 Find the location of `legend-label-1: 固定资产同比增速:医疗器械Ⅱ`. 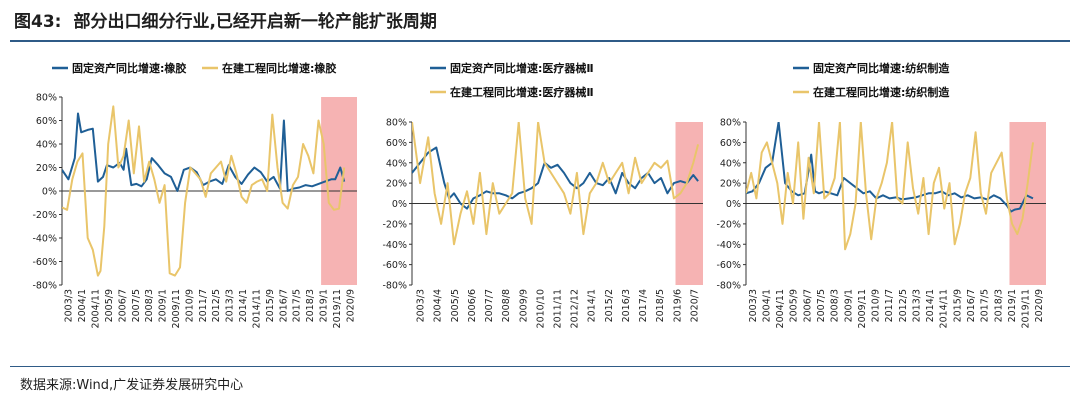

legend-label-1: 固定资产同比增速:医疗器械Ⅱ is located at coordinates (522, 68).